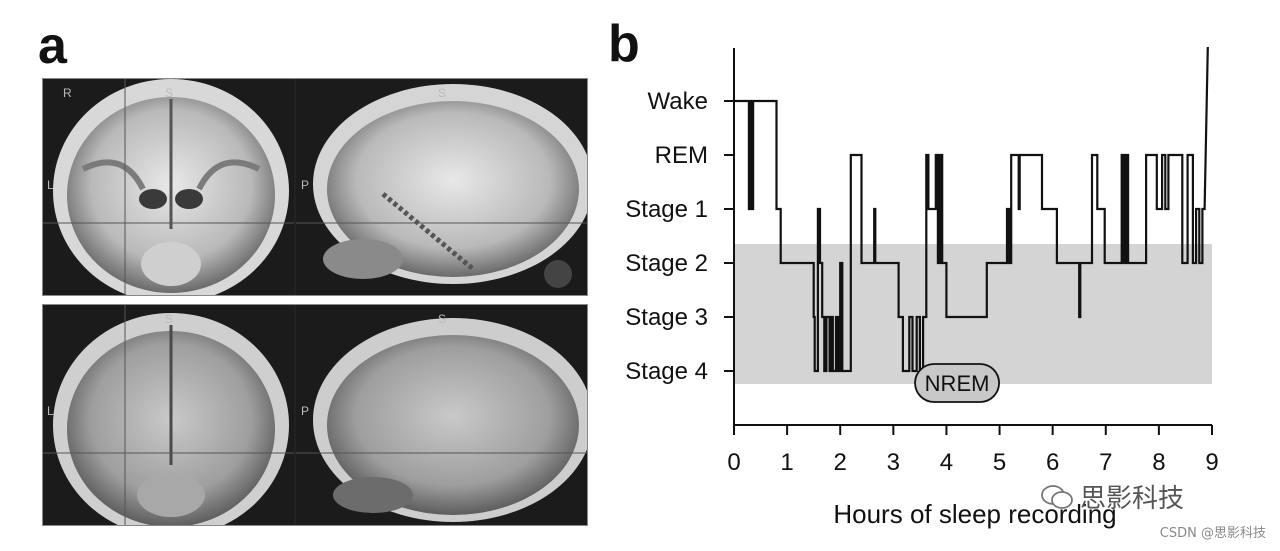  I want to click on nrem-badge-box, so click(957, 383).